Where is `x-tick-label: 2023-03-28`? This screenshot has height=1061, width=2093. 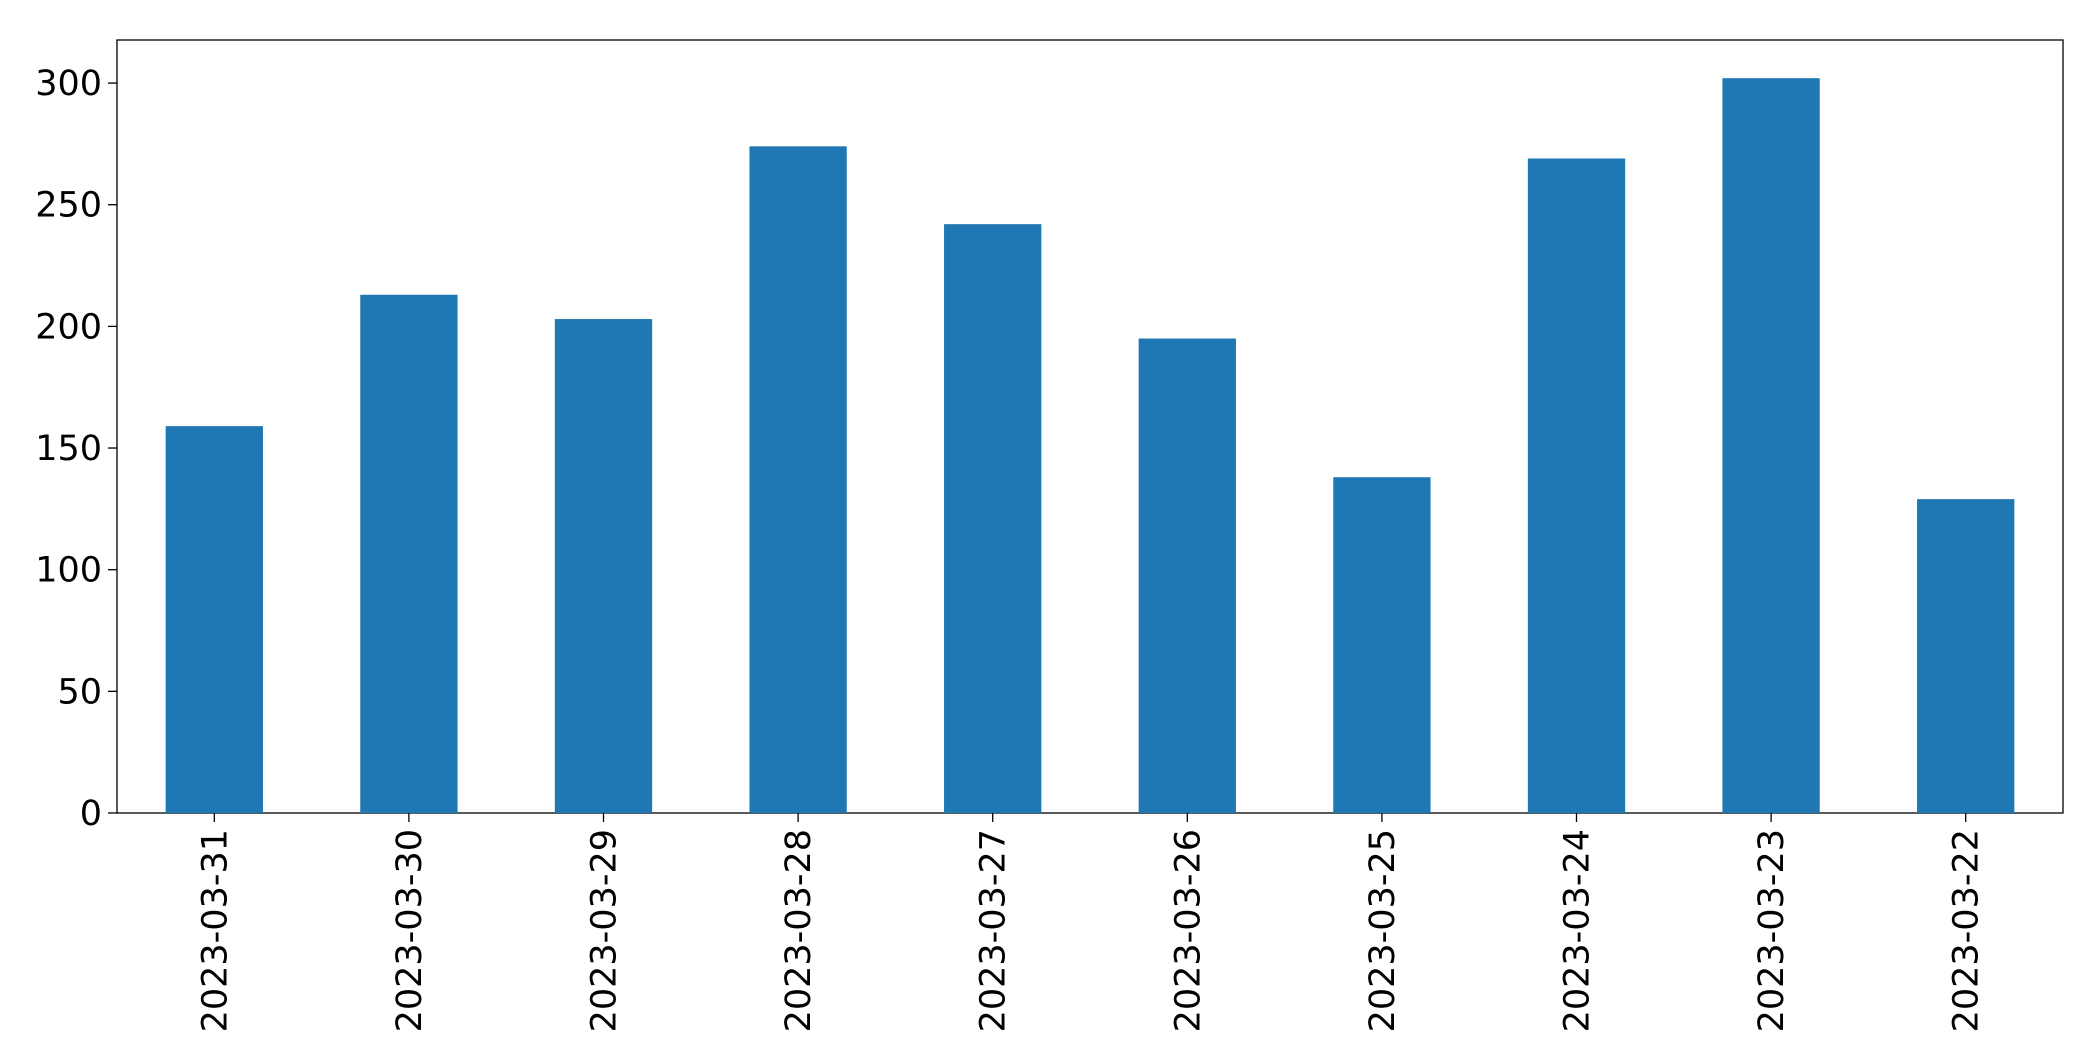 x-tick-label: 2023-03-28 is located at coordinates (799, 930).